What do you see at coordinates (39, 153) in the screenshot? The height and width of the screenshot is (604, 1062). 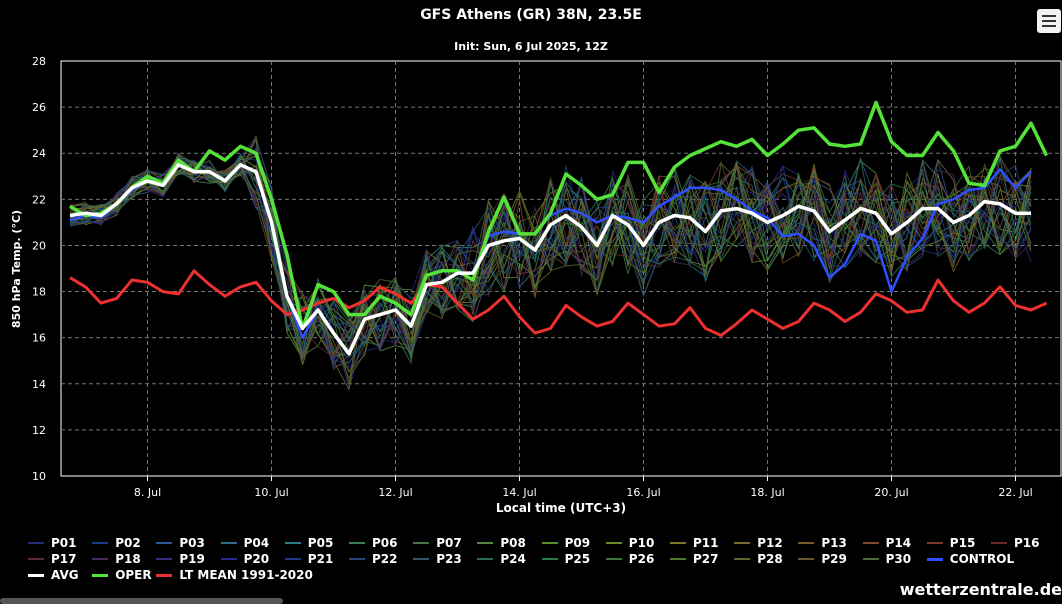 I see `y-tick-label: 24` at bounding box center [39, 153].